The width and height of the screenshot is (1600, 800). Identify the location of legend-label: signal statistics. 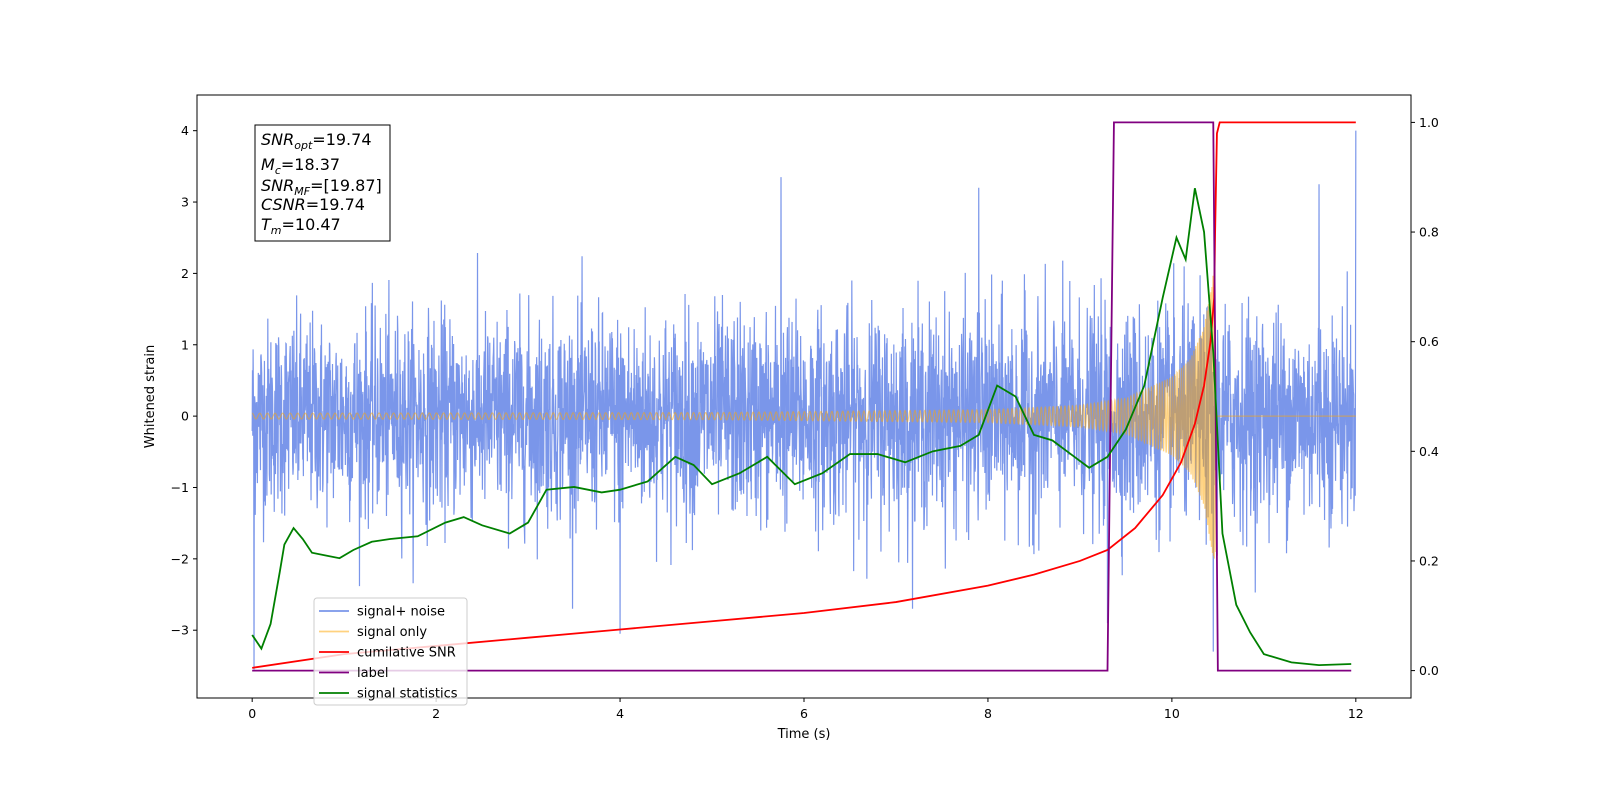
(407, 694).